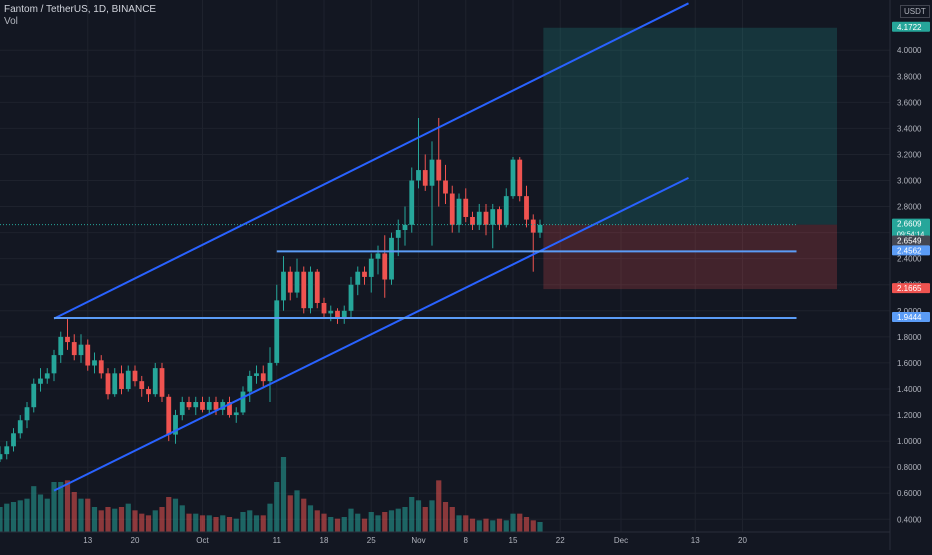 The image size is (932, 555). I want to click on symbol-title: Fantom / TetherUS, 1D, BINANCE, so click(80, 9).